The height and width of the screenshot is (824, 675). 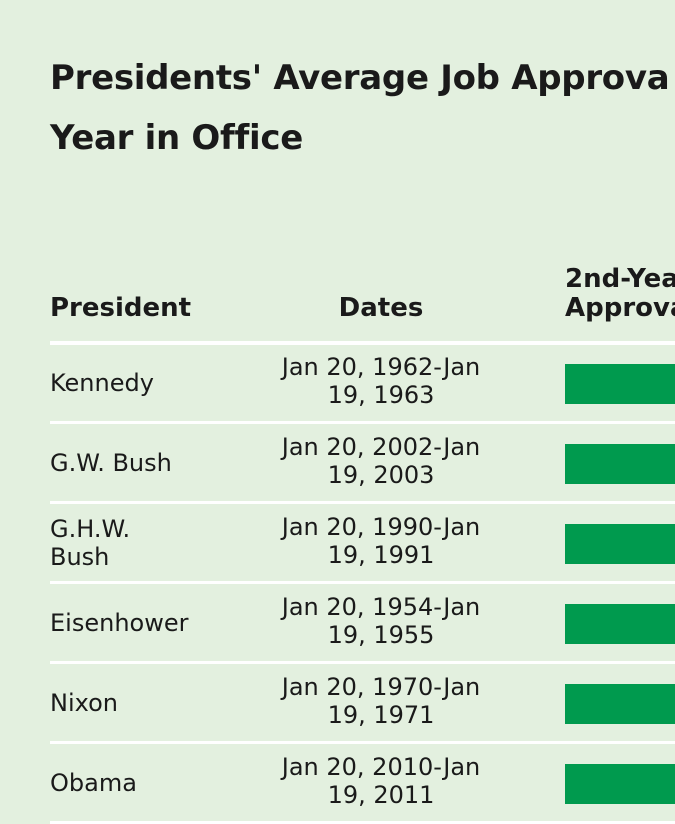 What do you see at coordinates (121, 308) in the screenshot?
I see `column-header: President` at bounding box center [121, 308].